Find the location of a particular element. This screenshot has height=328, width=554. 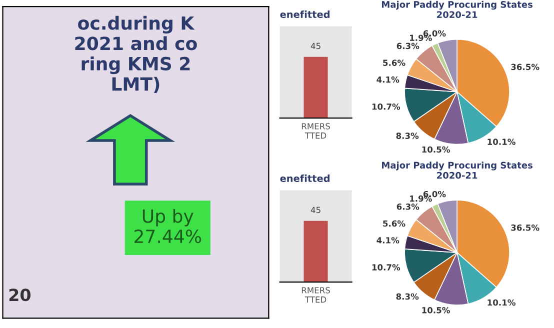

text: Up by 27.44% is located at coordinates (168, 226).